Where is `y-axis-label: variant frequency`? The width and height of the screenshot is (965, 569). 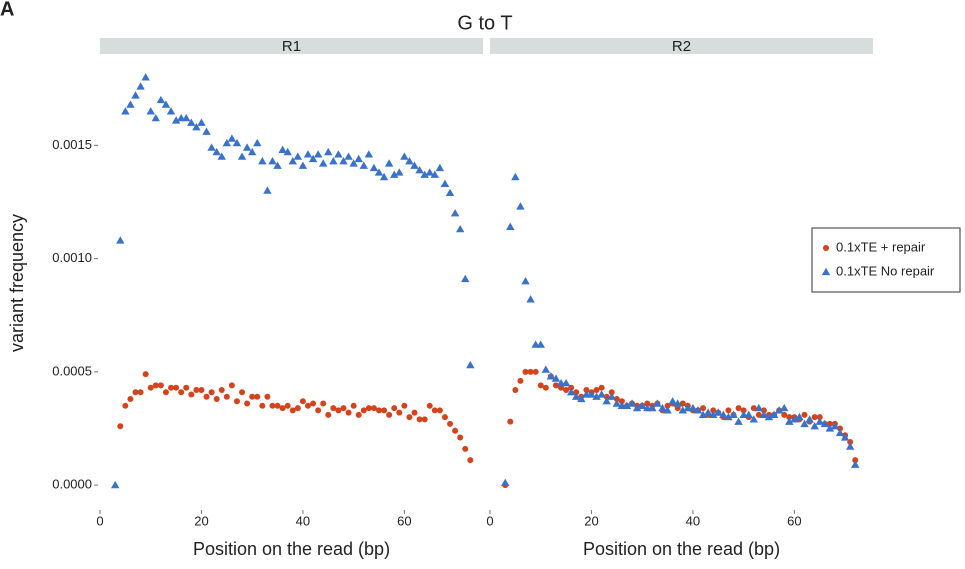
y-axis-label: variant frequency is located at coordinates (17, 283).